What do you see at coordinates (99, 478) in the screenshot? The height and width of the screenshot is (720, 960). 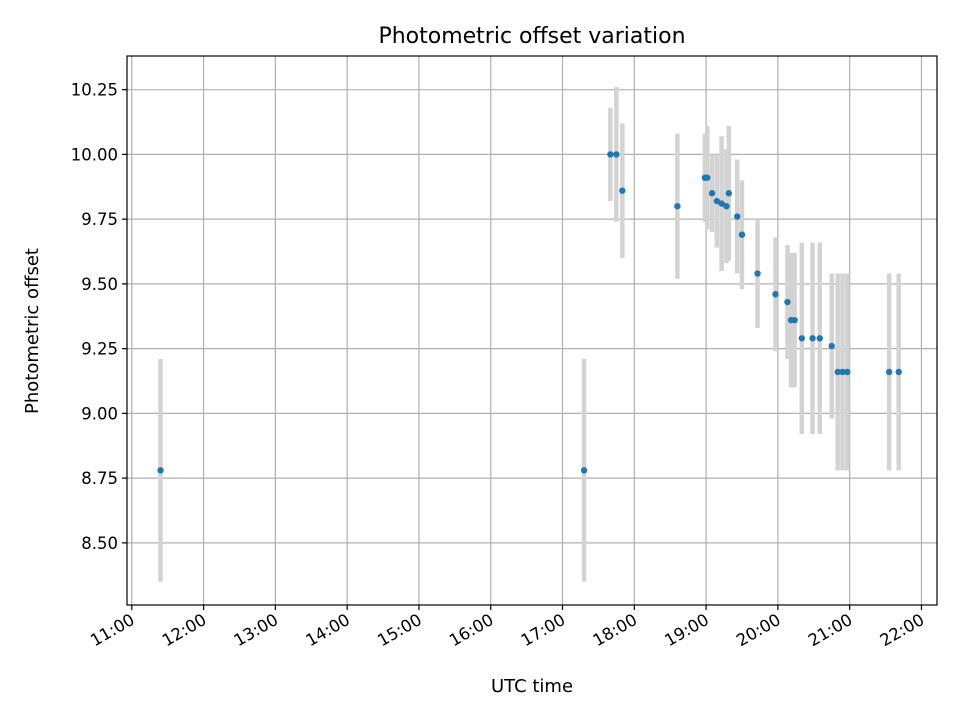 I see `y-tick-label: 8.75` at bounding box center [99, 478].